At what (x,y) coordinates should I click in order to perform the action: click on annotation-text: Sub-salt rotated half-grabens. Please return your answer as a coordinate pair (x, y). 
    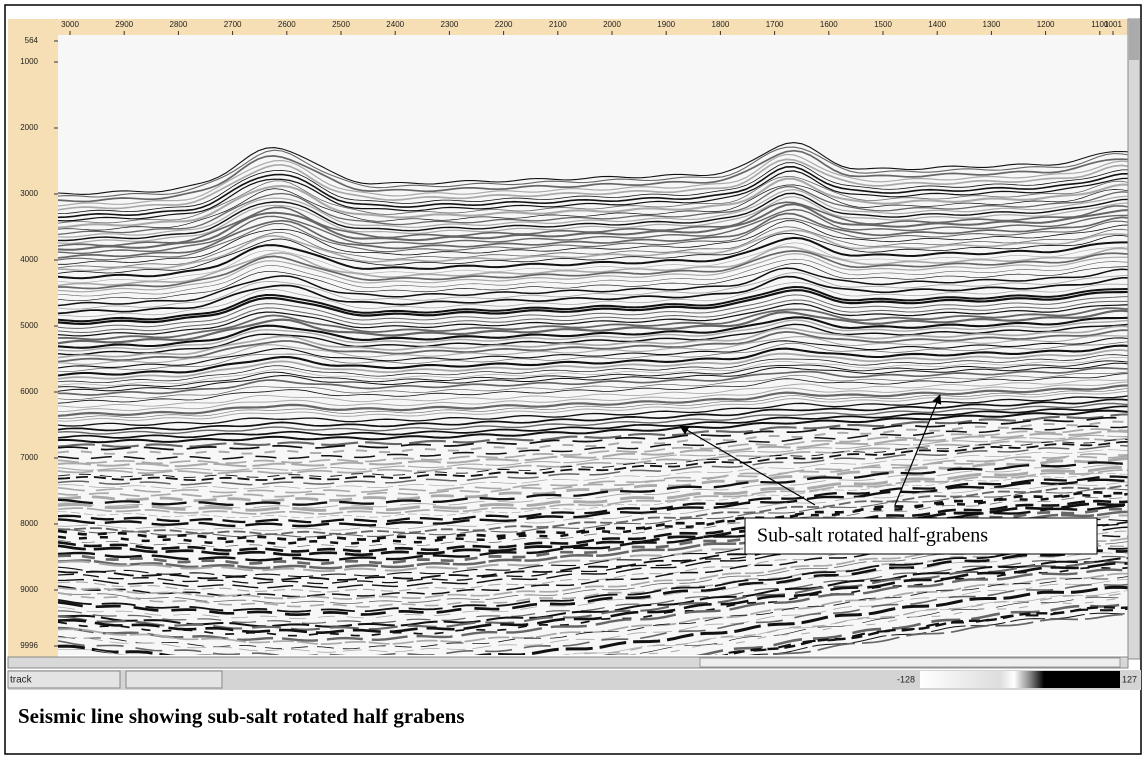
    Looking at the image, I should click on (872, 536).